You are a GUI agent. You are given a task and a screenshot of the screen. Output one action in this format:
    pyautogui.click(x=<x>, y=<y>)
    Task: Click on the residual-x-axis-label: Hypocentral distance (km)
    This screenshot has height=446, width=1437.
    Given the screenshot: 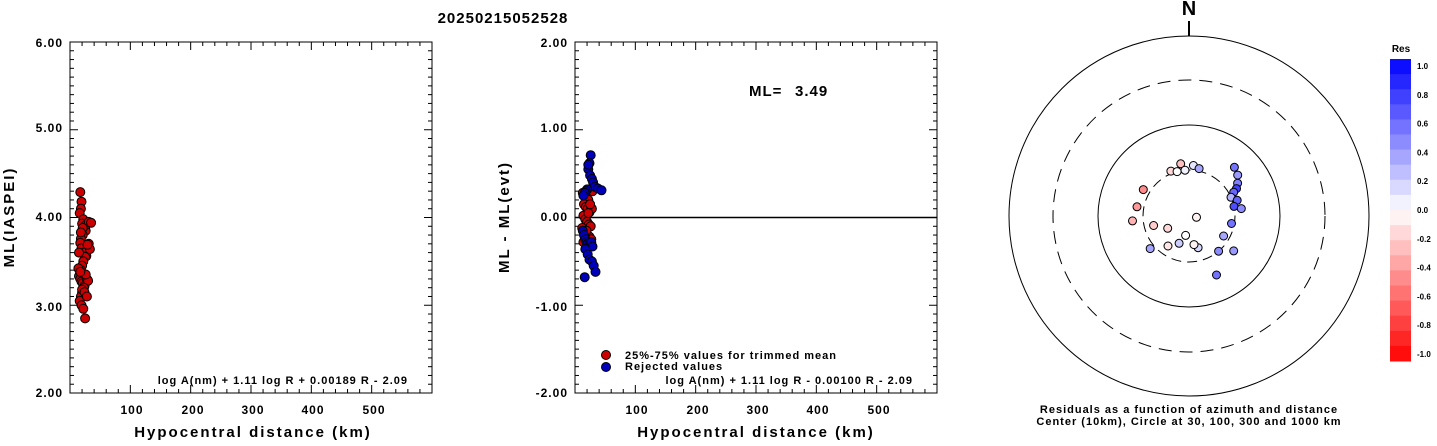 What is the action you would take?
    pyautogui.click(x=756, y=432)
    